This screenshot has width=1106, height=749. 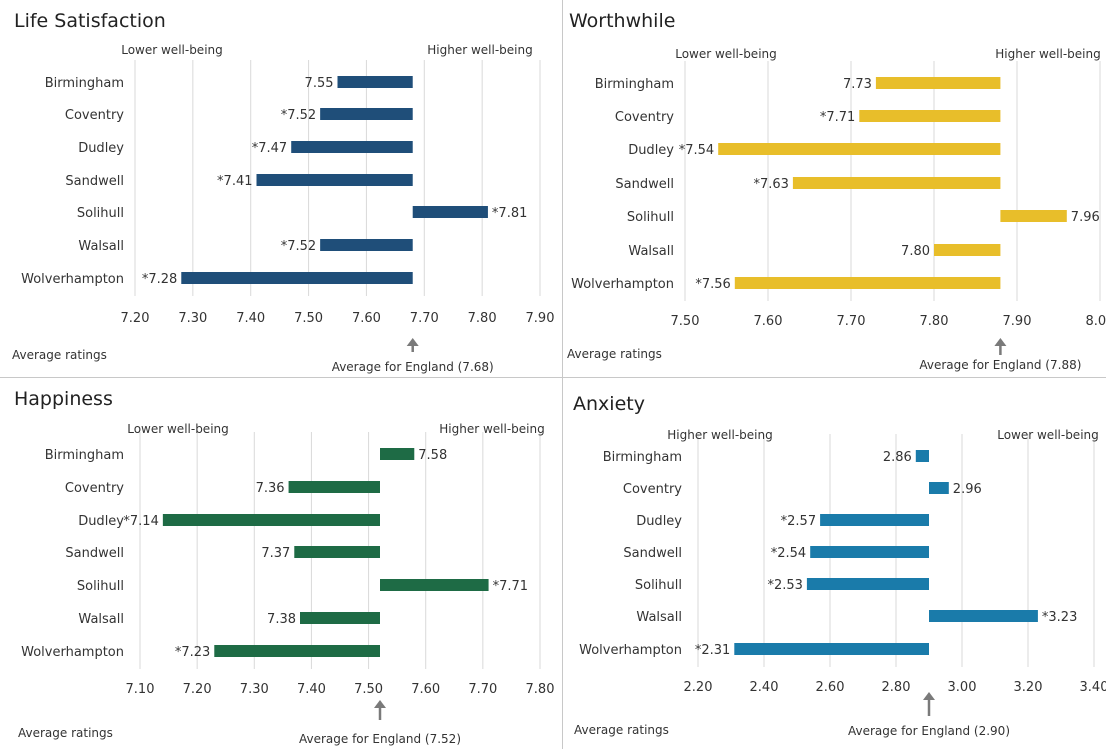 What do you see at coordinates (609, 404) in the screenshot?
I see `chart-title: Anxiety` at bounding box center [609, 404].